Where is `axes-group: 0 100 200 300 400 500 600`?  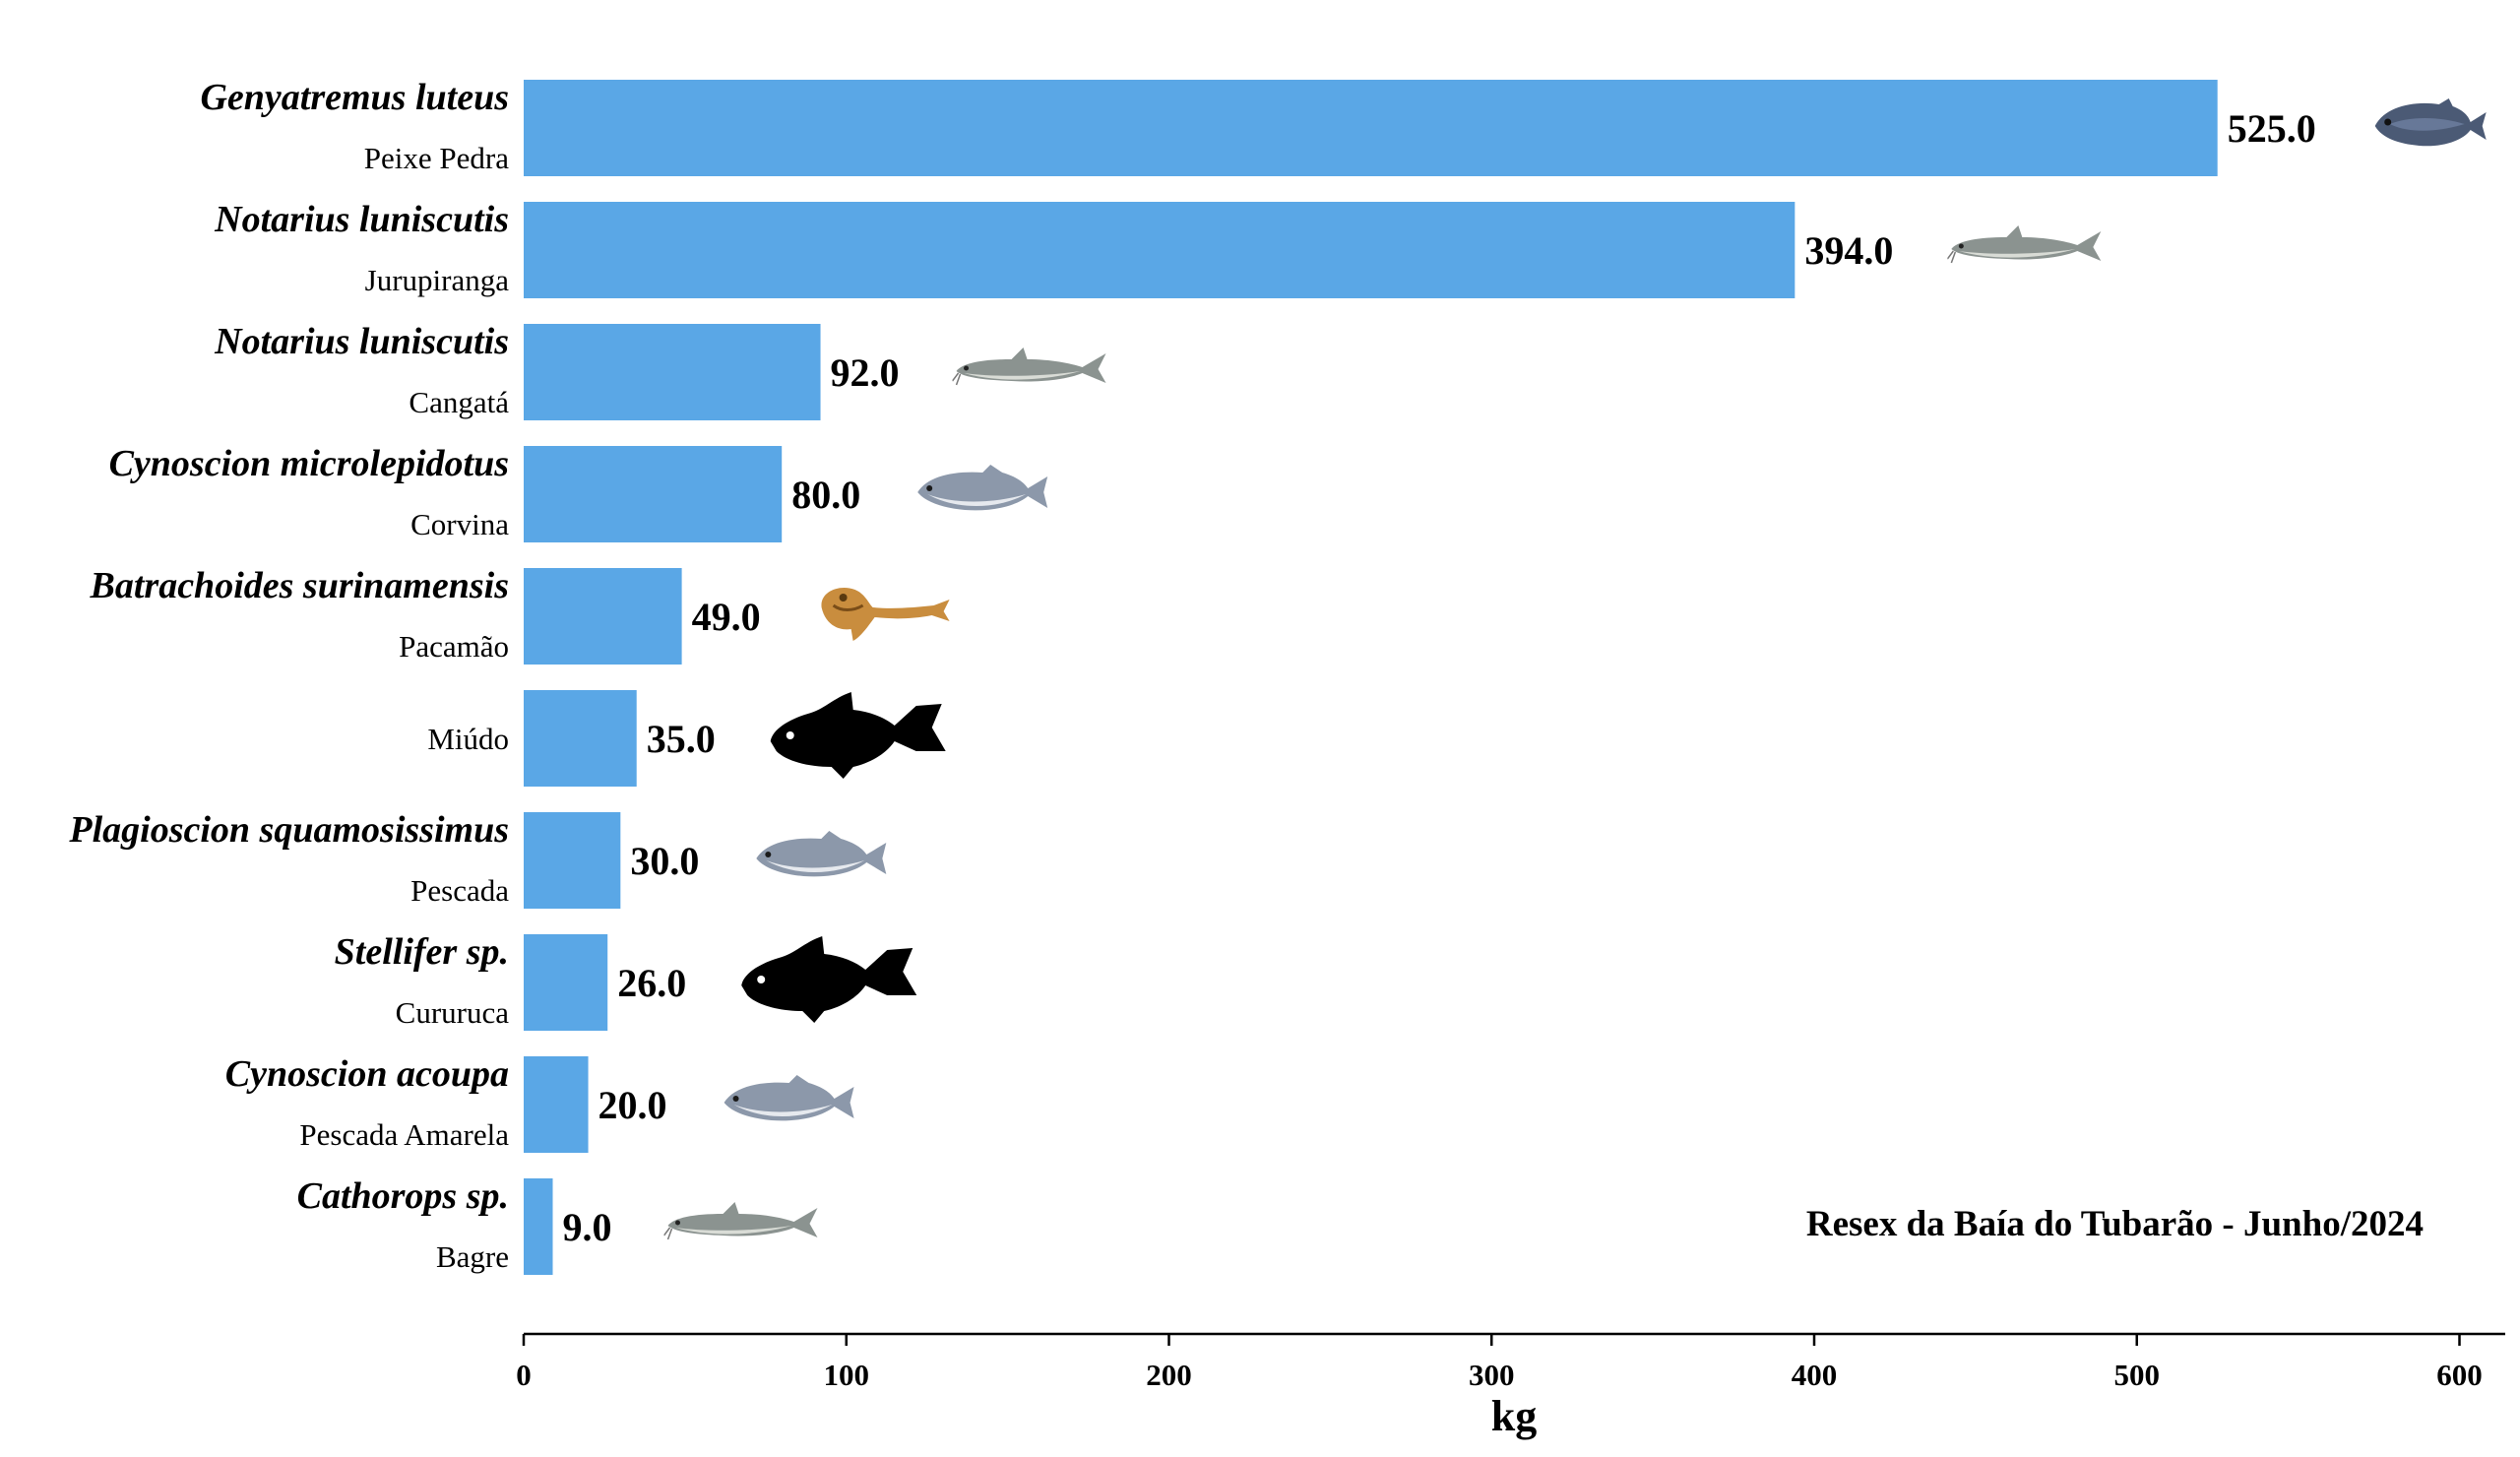 axes-group: 0 100 200 300 400 500 600 is located at coordinates (1510, 1362).